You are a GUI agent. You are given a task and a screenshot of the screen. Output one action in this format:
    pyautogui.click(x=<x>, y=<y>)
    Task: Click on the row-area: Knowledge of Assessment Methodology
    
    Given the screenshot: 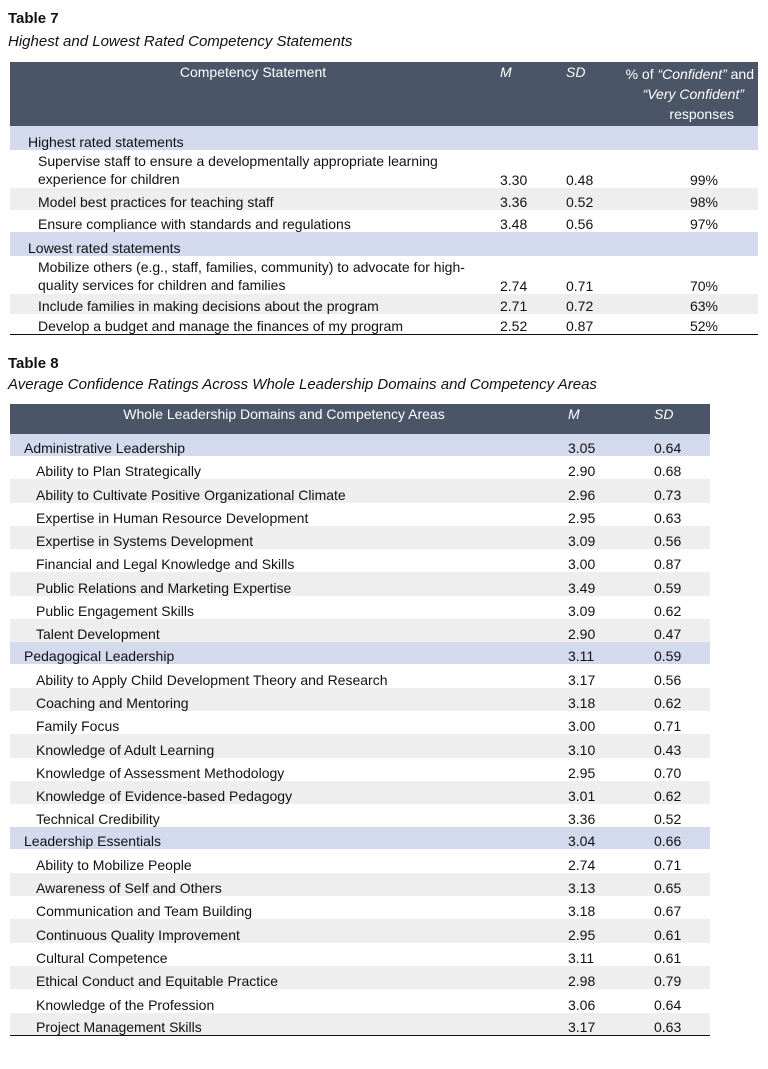 What is the action you would take?
    pyautogui.click(x=160, y=772)
    